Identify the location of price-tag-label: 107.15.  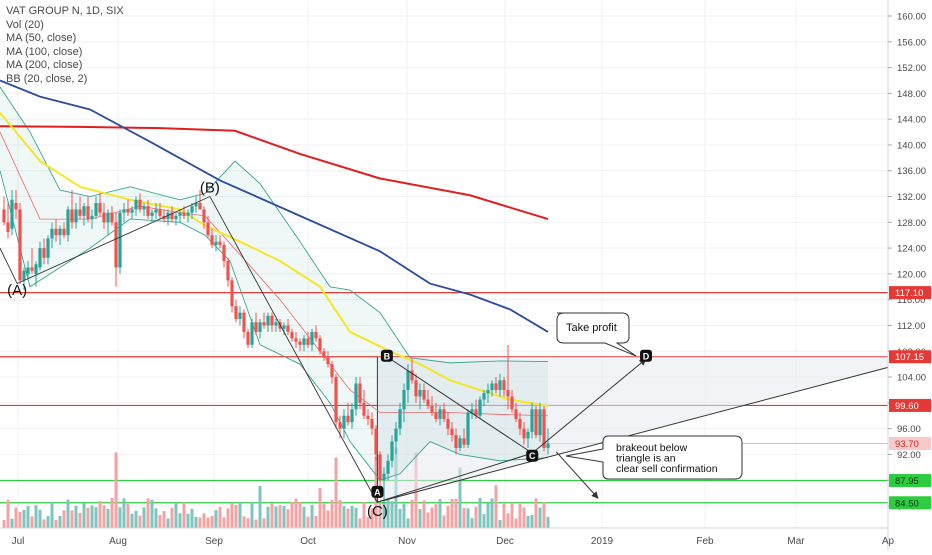
(909, 357).